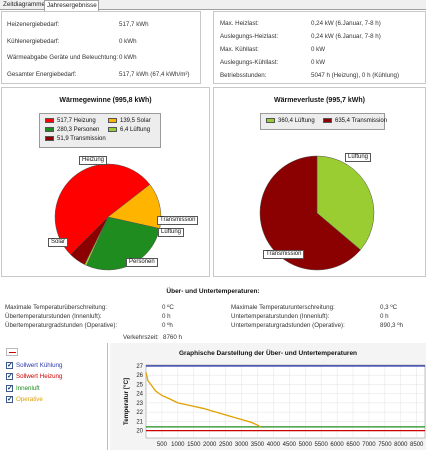  Describe the element at coordinates (33, 41) in the screenshot. I see `summary-label: Kühlenergiebedarf:` at that location.